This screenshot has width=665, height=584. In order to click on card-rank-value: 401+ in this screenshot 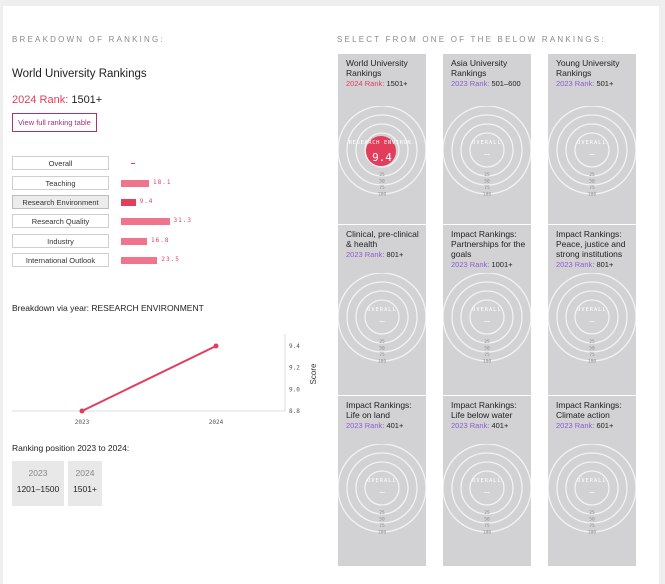, I will do `click(395, 425)`.